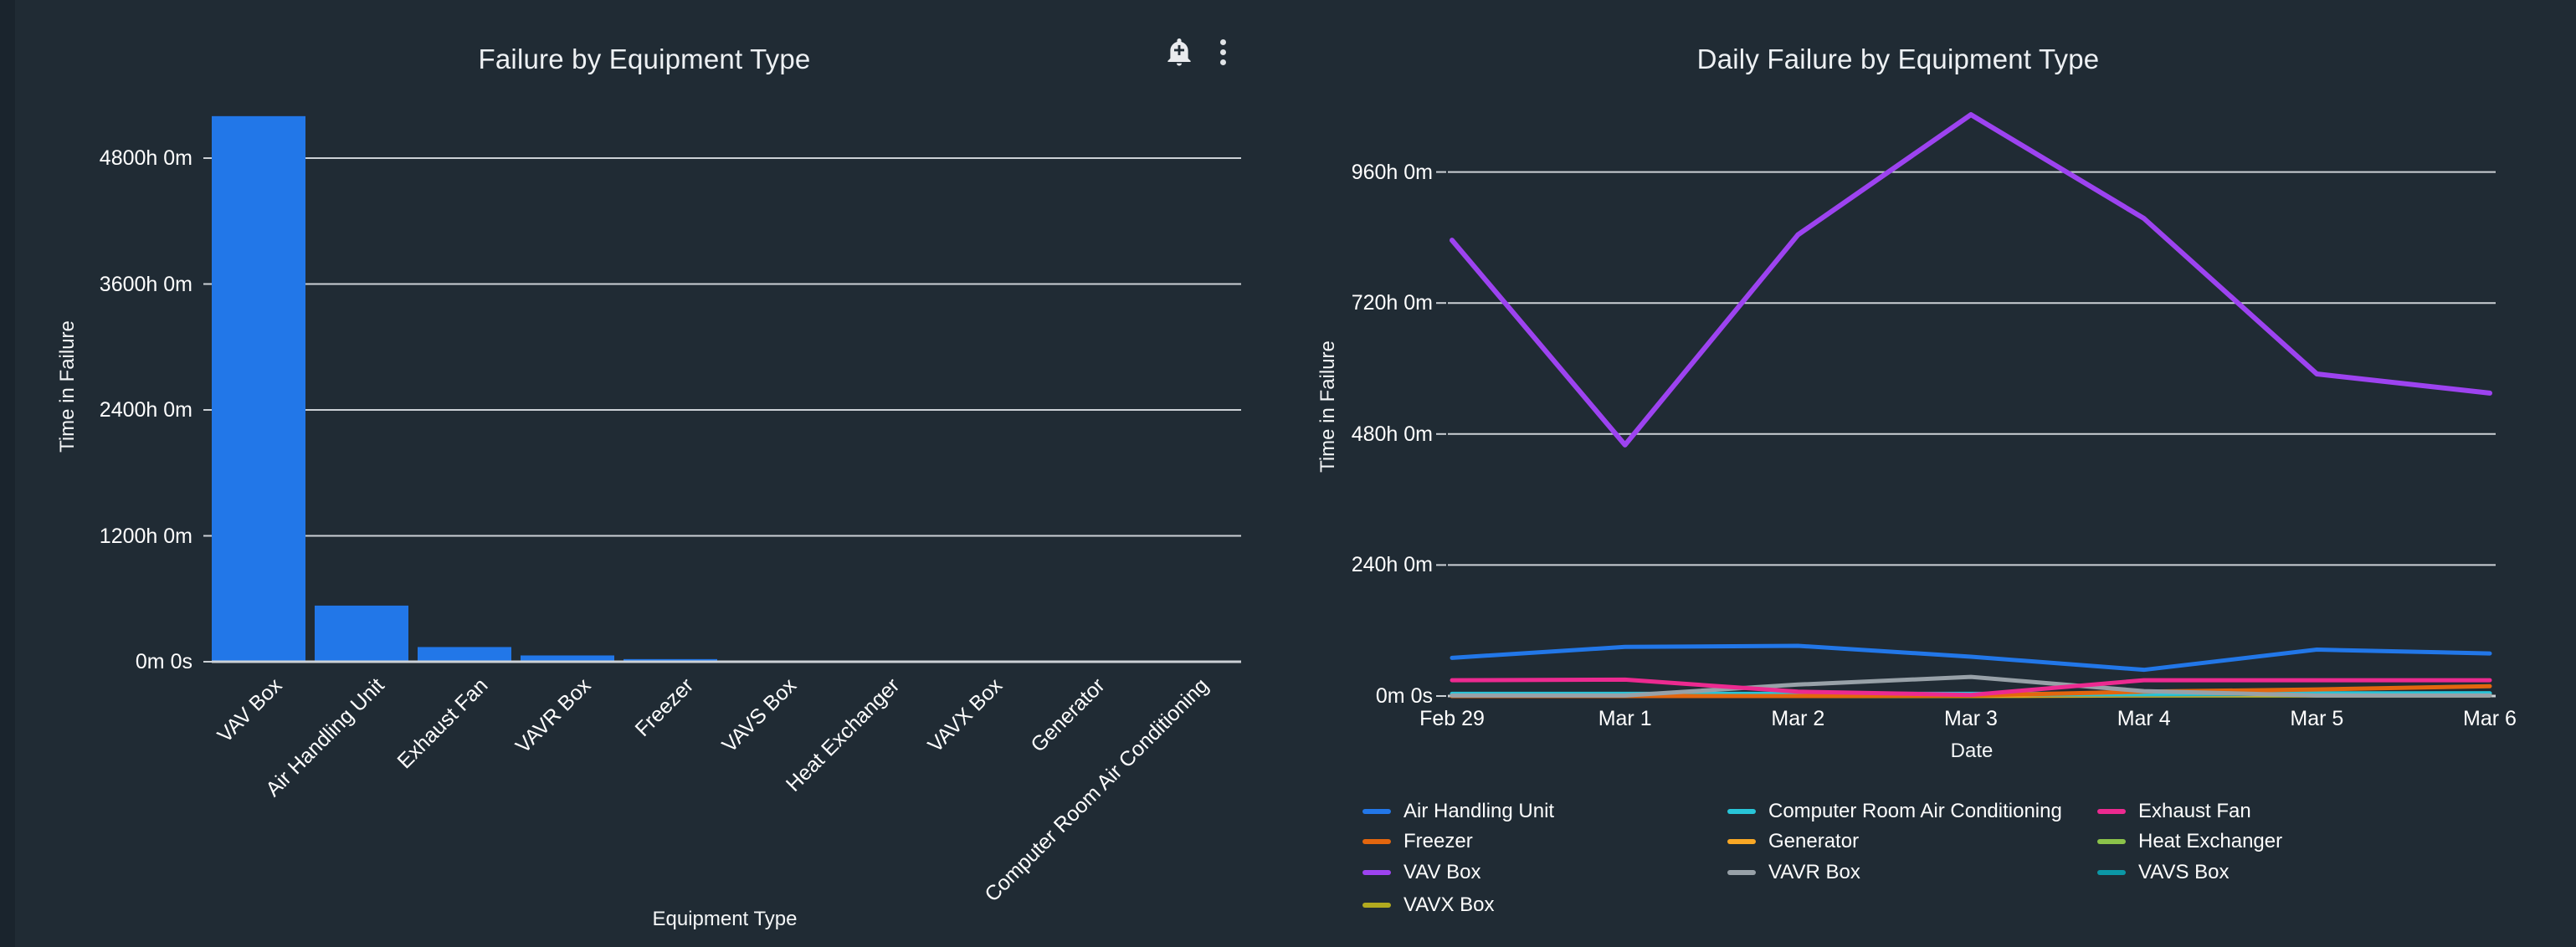  I want to click on legend-label: VAVR Box, so click(1814, 872).